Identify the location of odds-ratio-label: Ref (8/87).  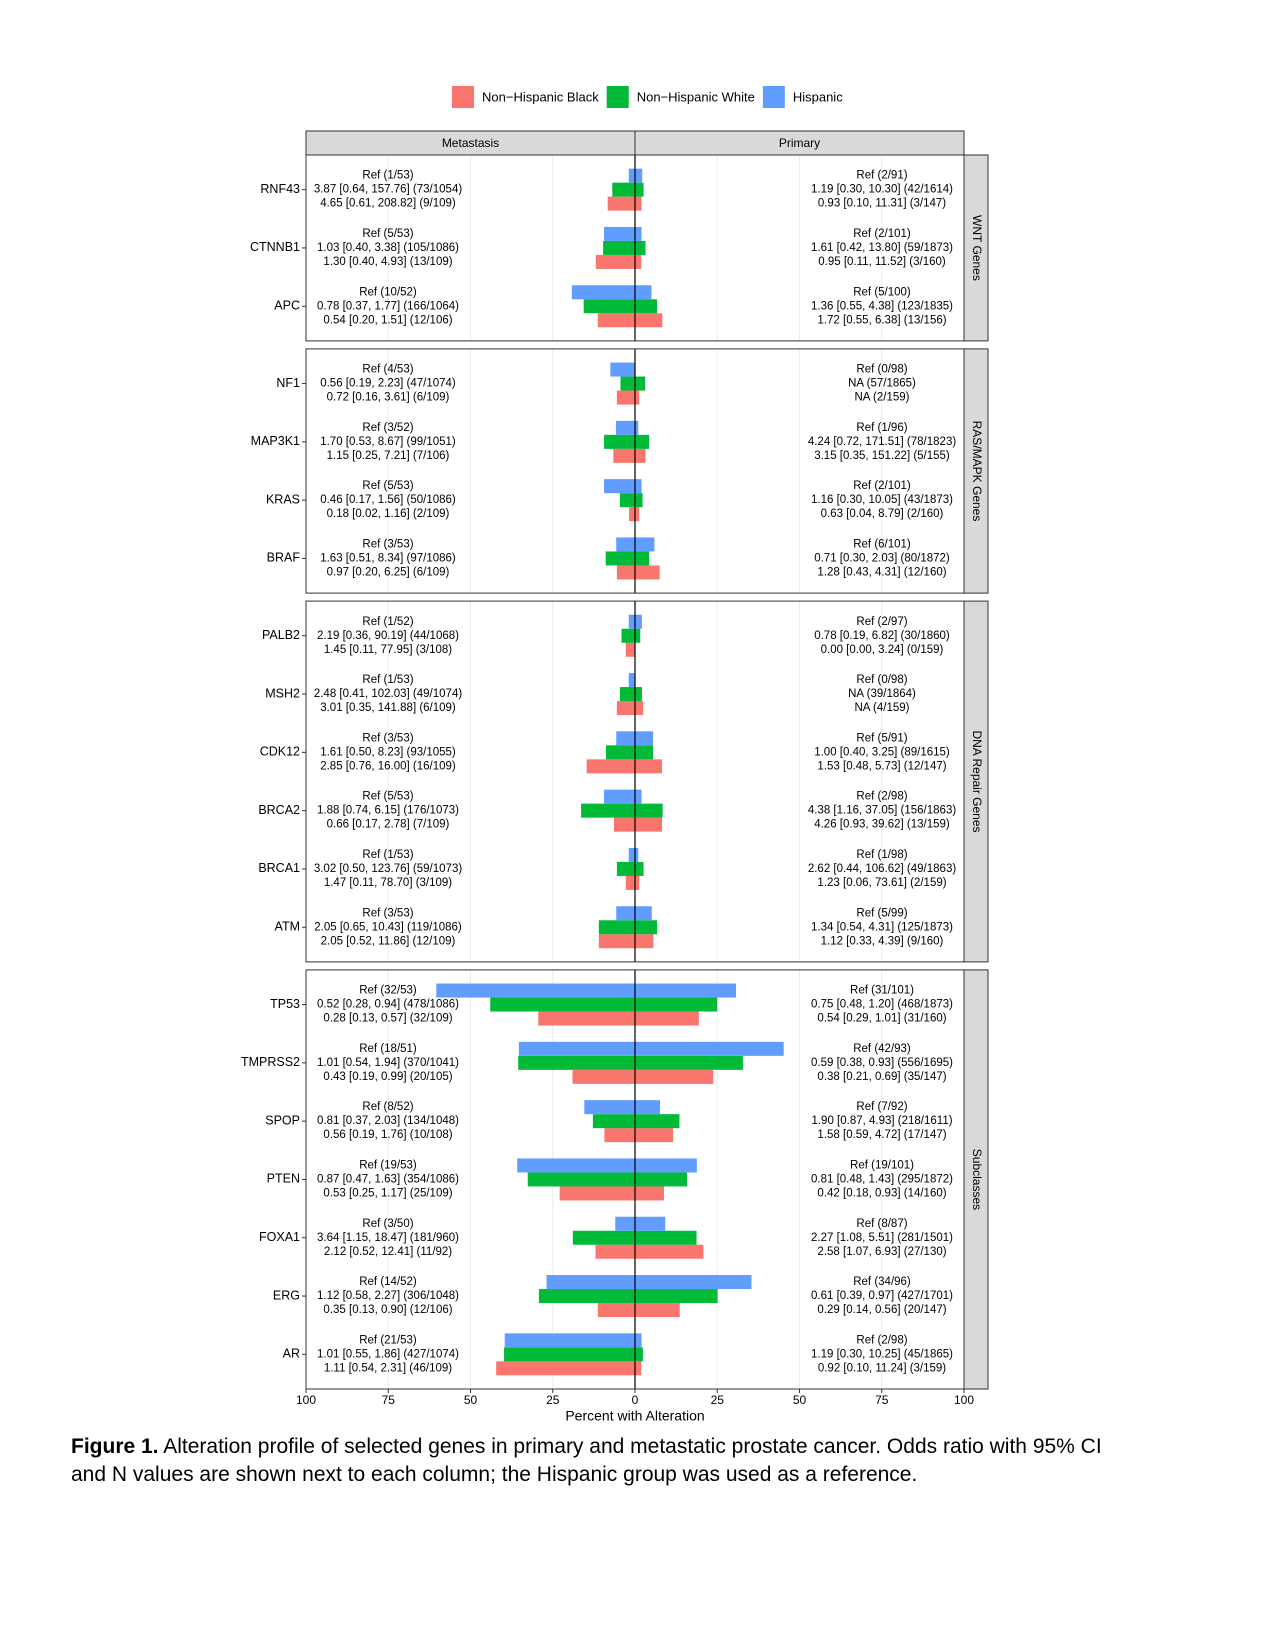
(881, 1224).